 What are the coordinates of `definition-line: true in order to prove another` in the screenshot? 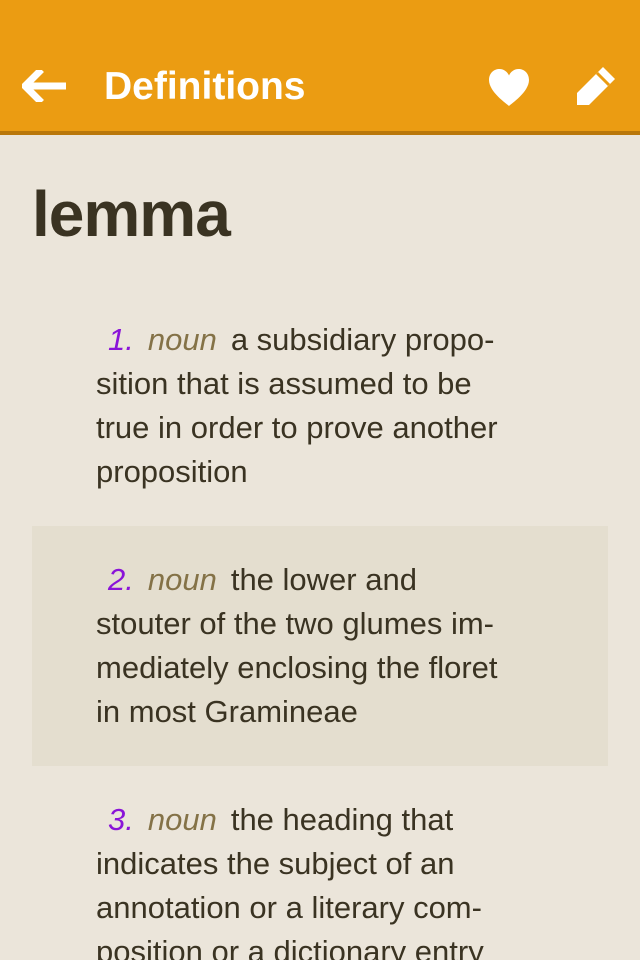 It's located at (297, 427).